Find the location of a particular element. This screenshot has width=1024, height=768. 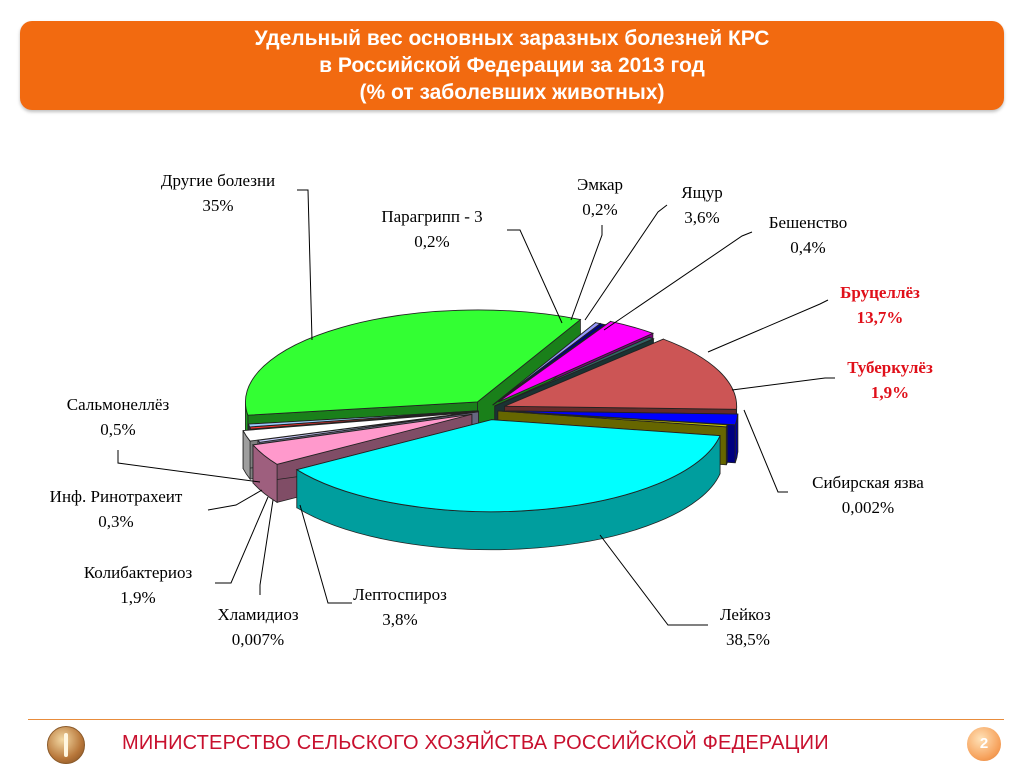

page-number-badge: 2 is located at coordinates (984, 744).